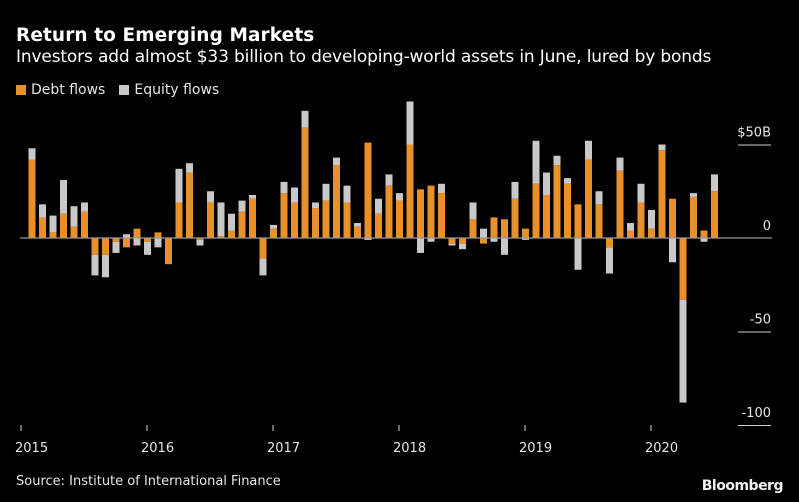 Image resolution: width=799 pixels, height=502 pixels. What do you see at coordinates (157, 448) in the screenshot?
I see `x-tick-label: 2016` at bounding box center [157, 448].